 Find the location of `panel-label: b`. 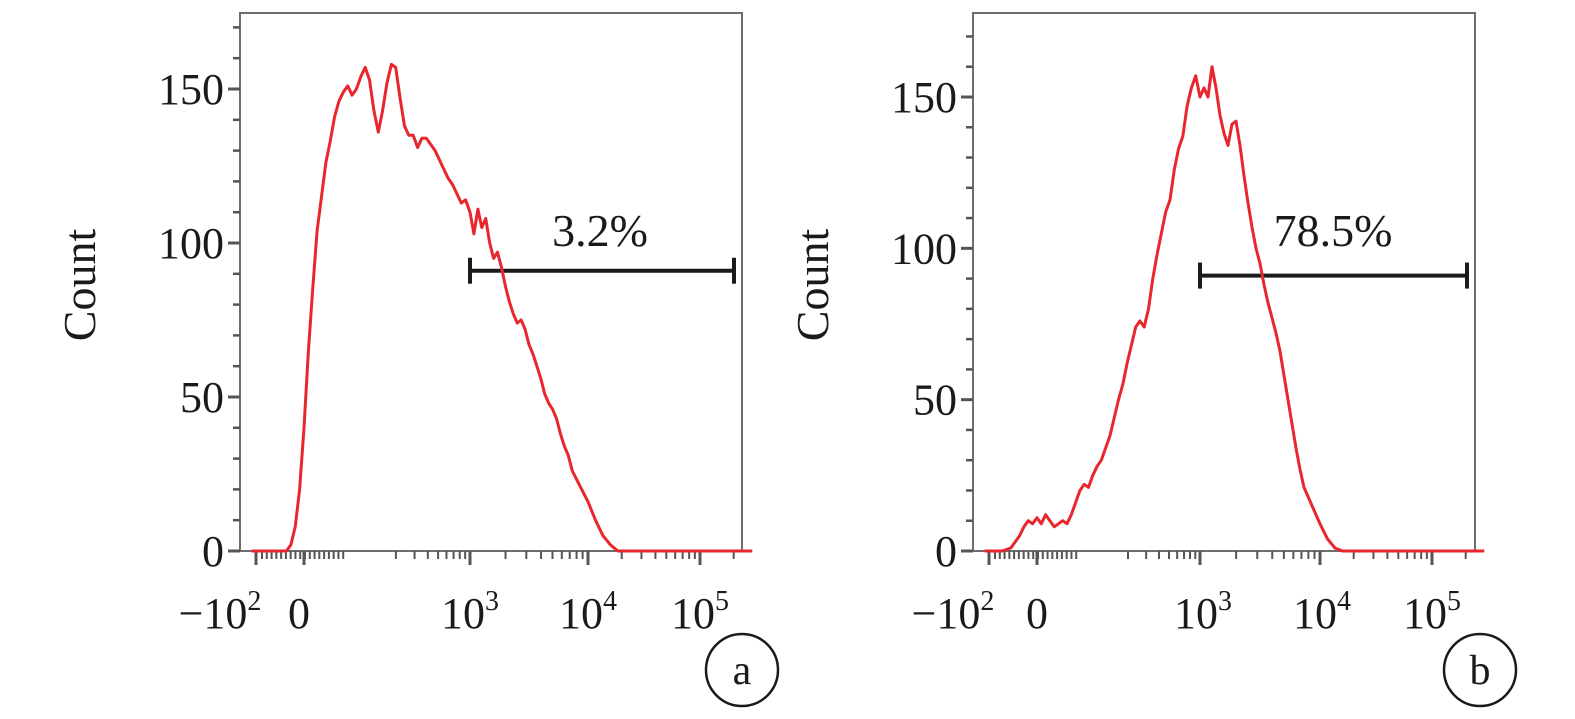

panel-label: b is located at coordinates (1480, 671).